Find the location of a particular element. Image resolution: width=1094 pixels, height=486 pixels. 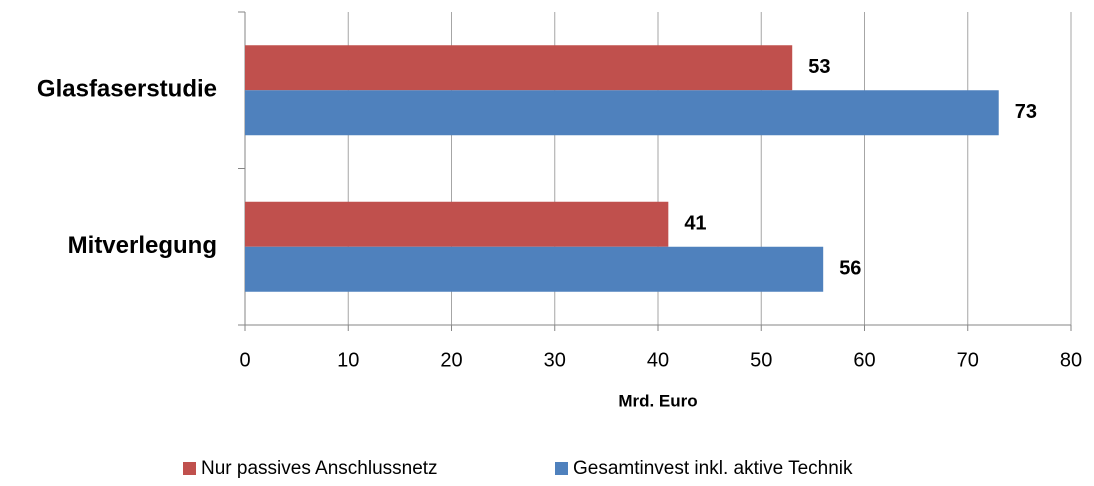

x-tick-label: 20 is located at coordinates (451, 360).